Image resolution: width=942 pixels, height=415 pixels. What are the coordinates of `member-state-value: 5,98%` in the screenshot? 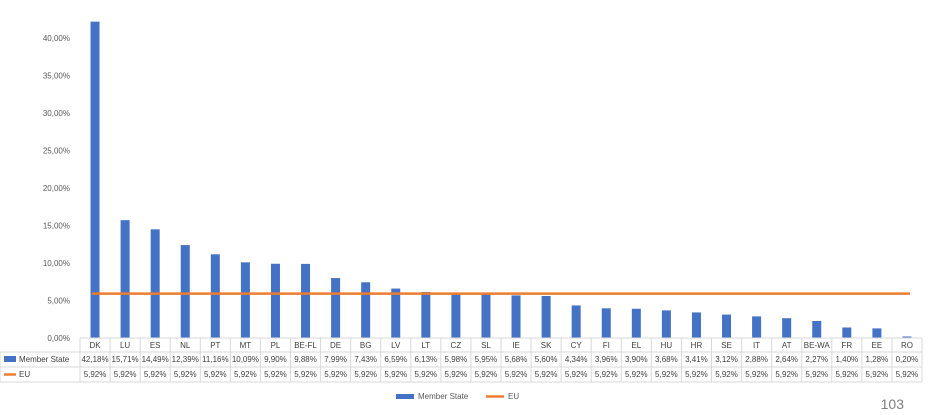 It's located at (456, 359).